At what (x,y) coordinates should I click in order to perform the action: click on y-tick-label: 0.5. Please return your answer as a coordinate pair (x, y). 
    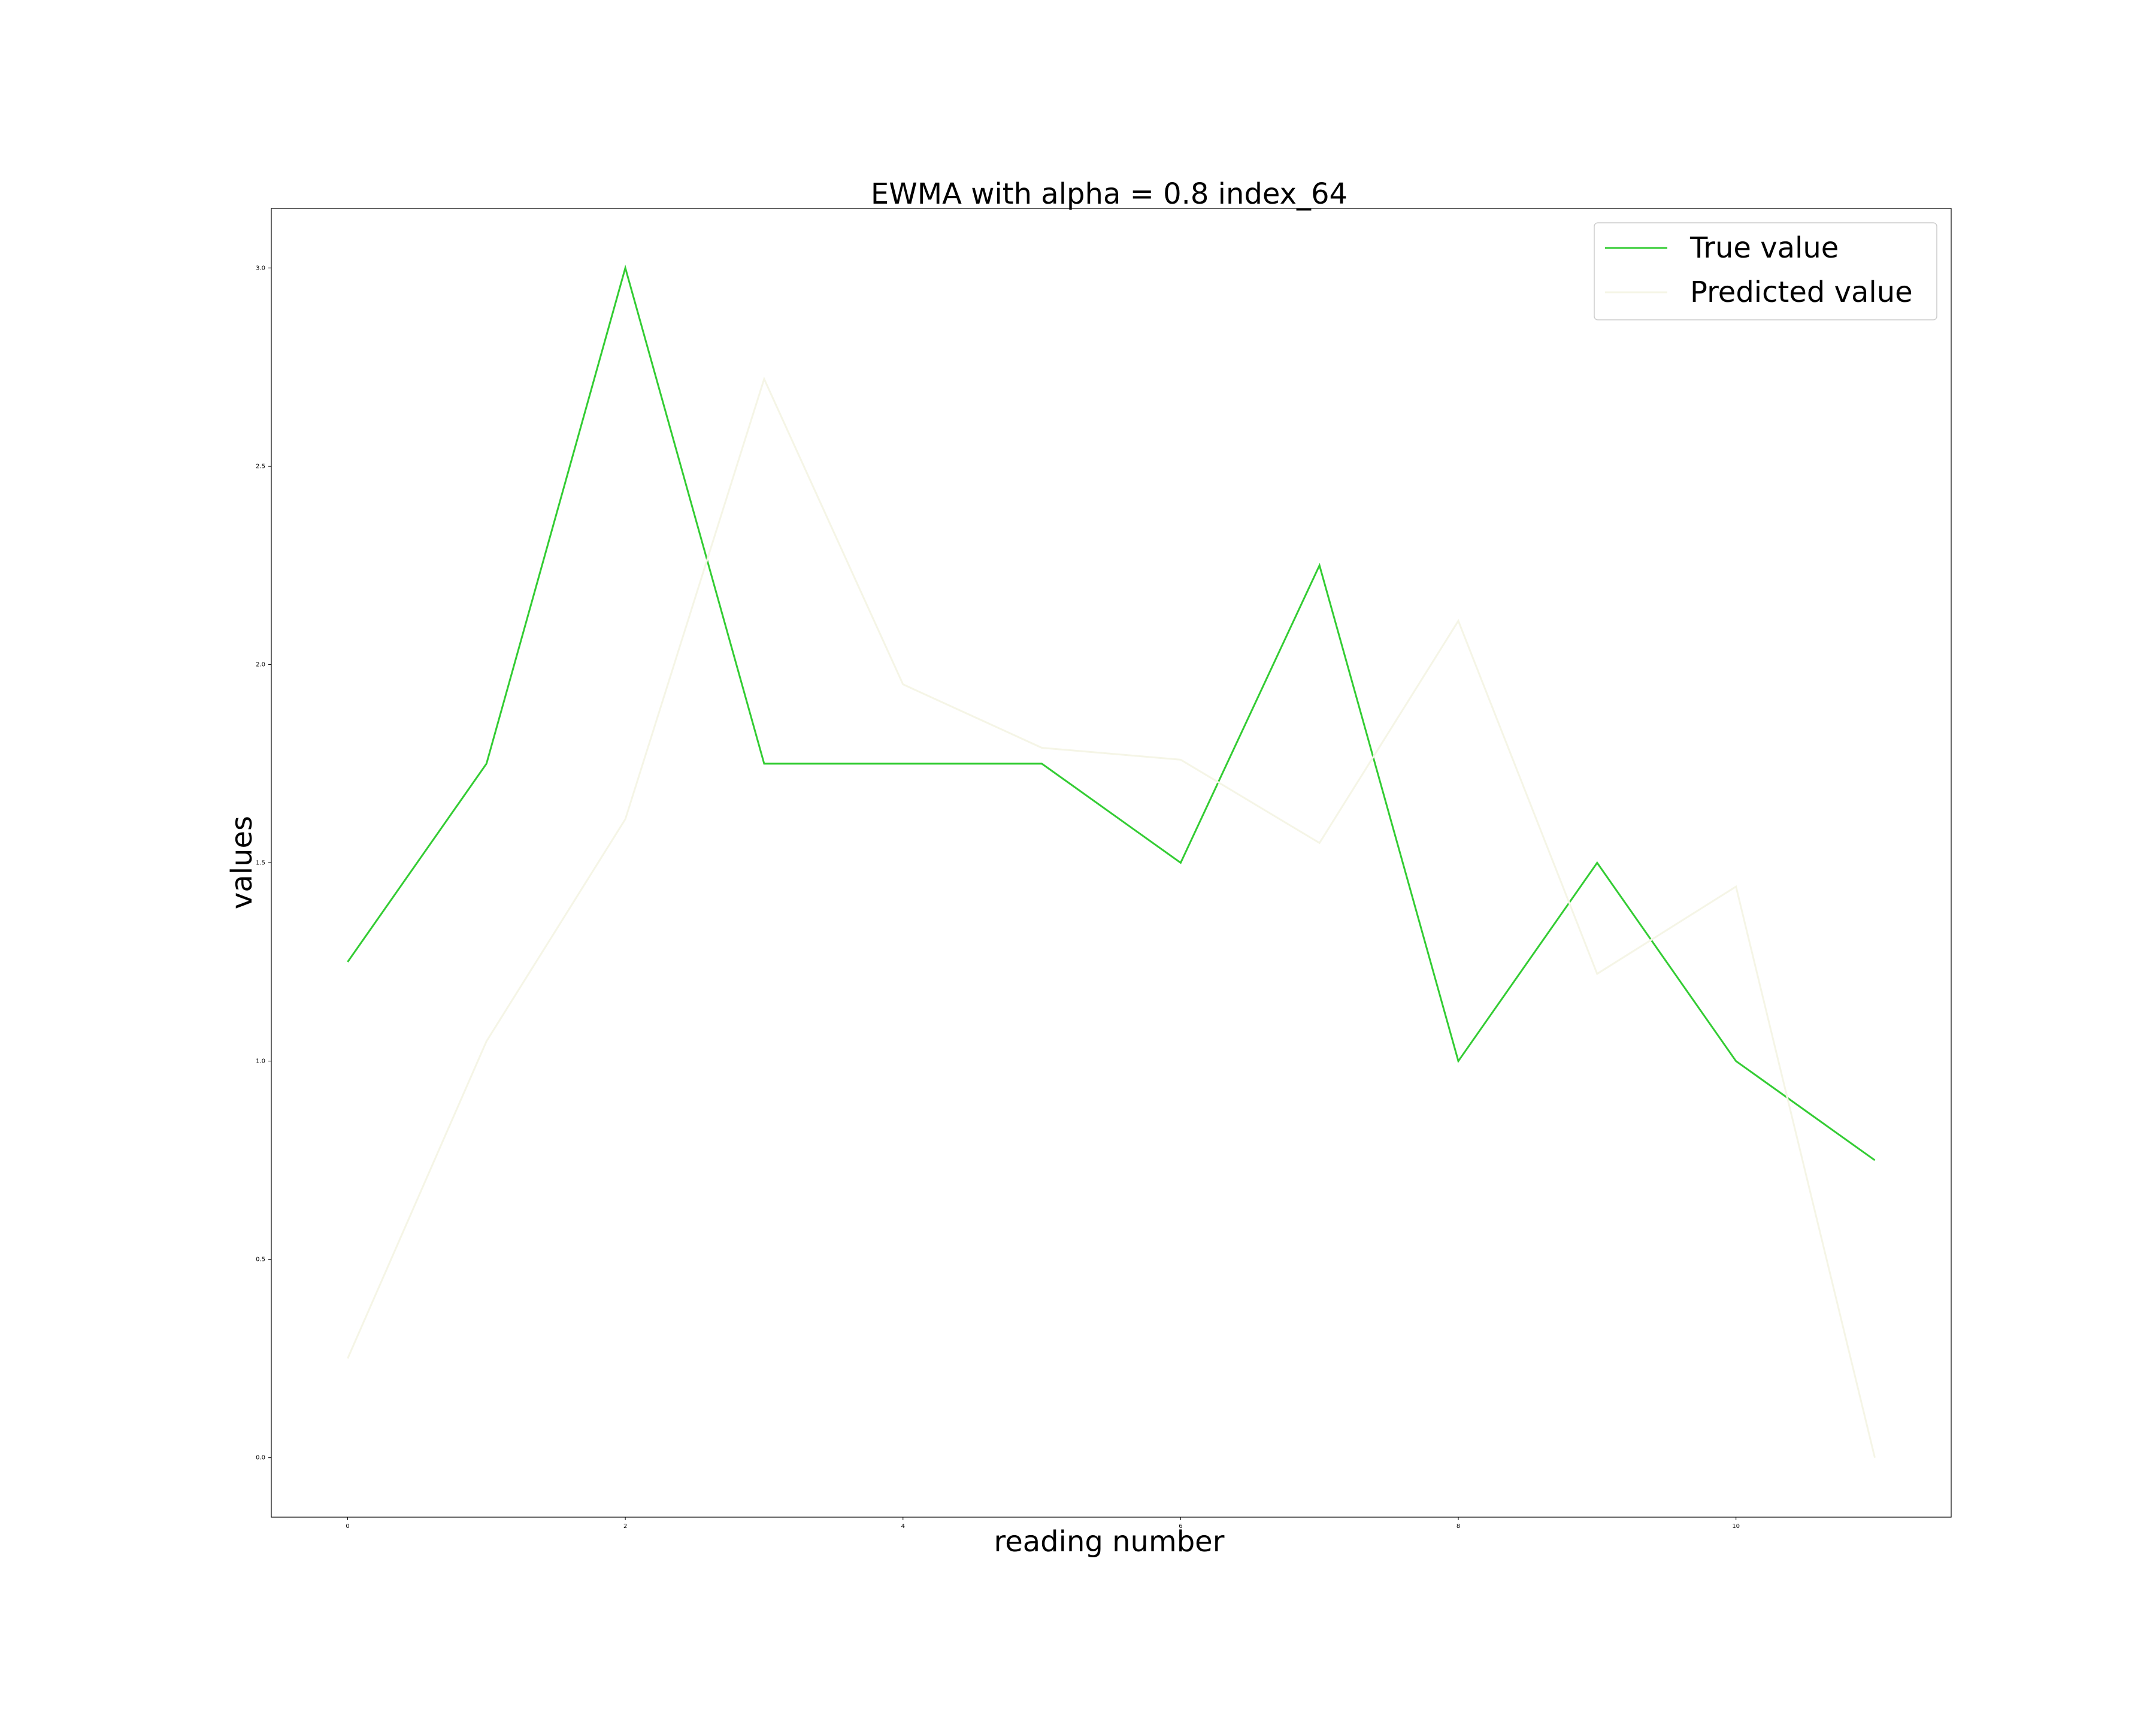
    Looking at the image, I should click on (260, 1260).